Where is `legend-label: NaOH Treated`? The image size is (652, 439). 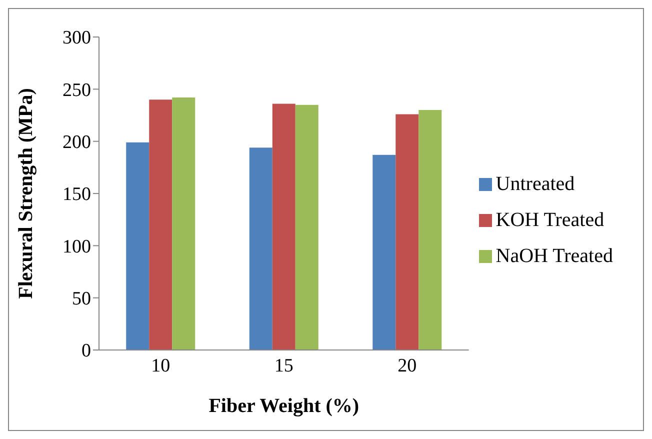 legend-label: NaOH Treated is located at coordinates (554, 255).